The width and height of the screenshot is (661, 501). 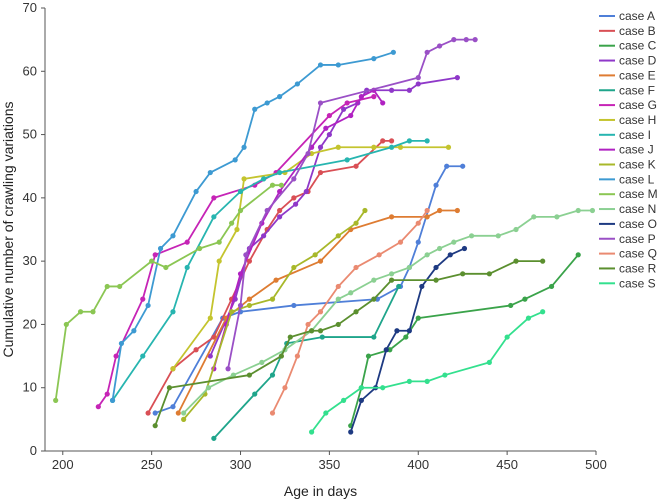 What do you see at coordinates (627, 31) in the screenshot?
I see `legend-item: case B` at bounding box center [627, 31].